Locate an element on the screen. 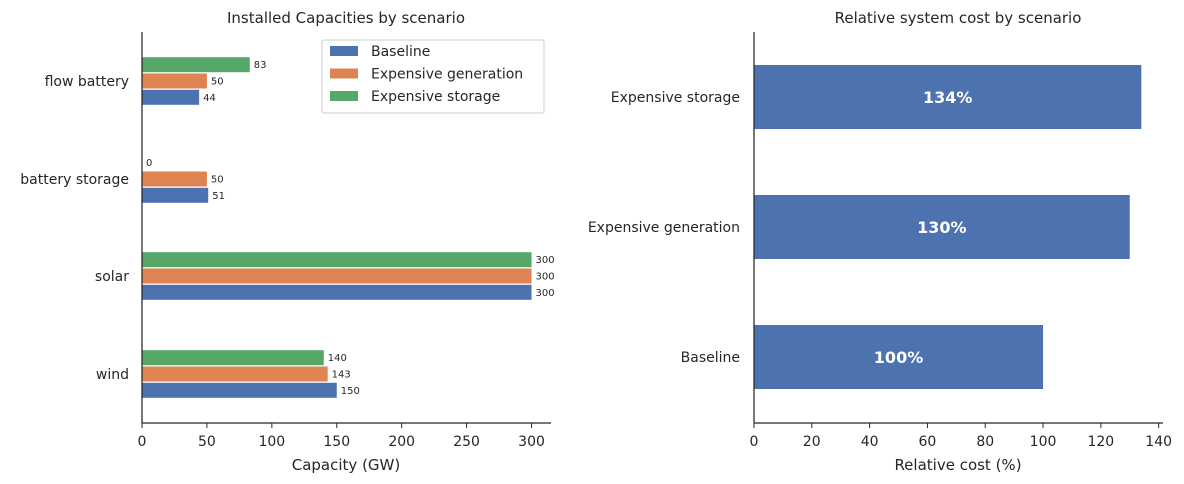  bar-expensive-generation-wind is located at coordinates (235, 374).